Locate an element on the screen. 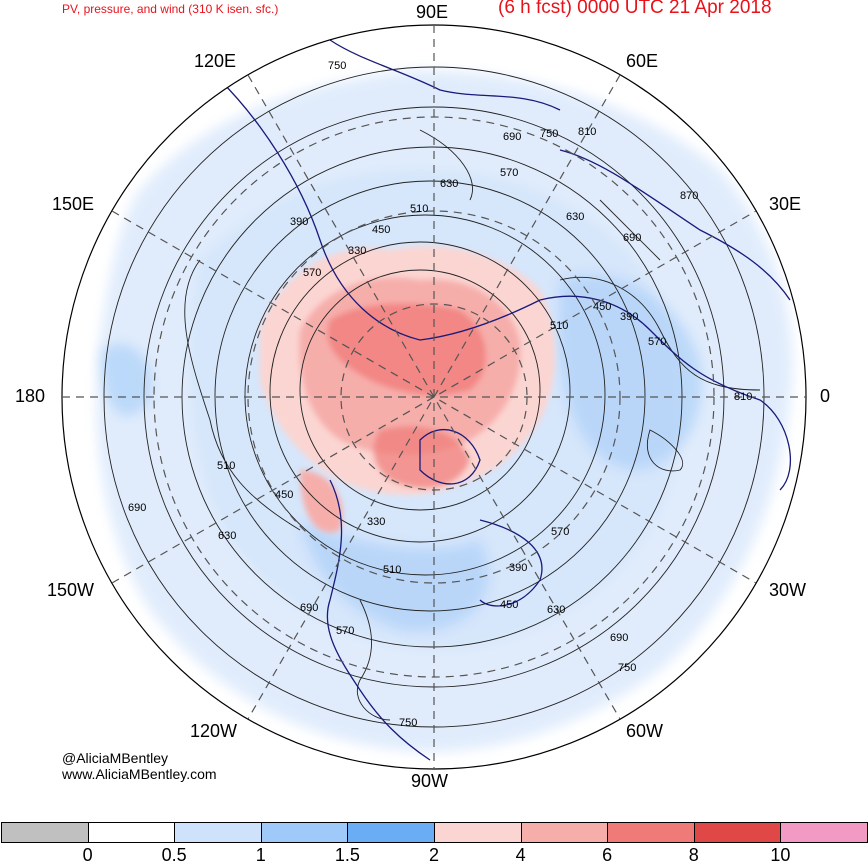 This screenshot has height=866, width=868. lon-label-150w: 150W is located at coordinates (71, 590).